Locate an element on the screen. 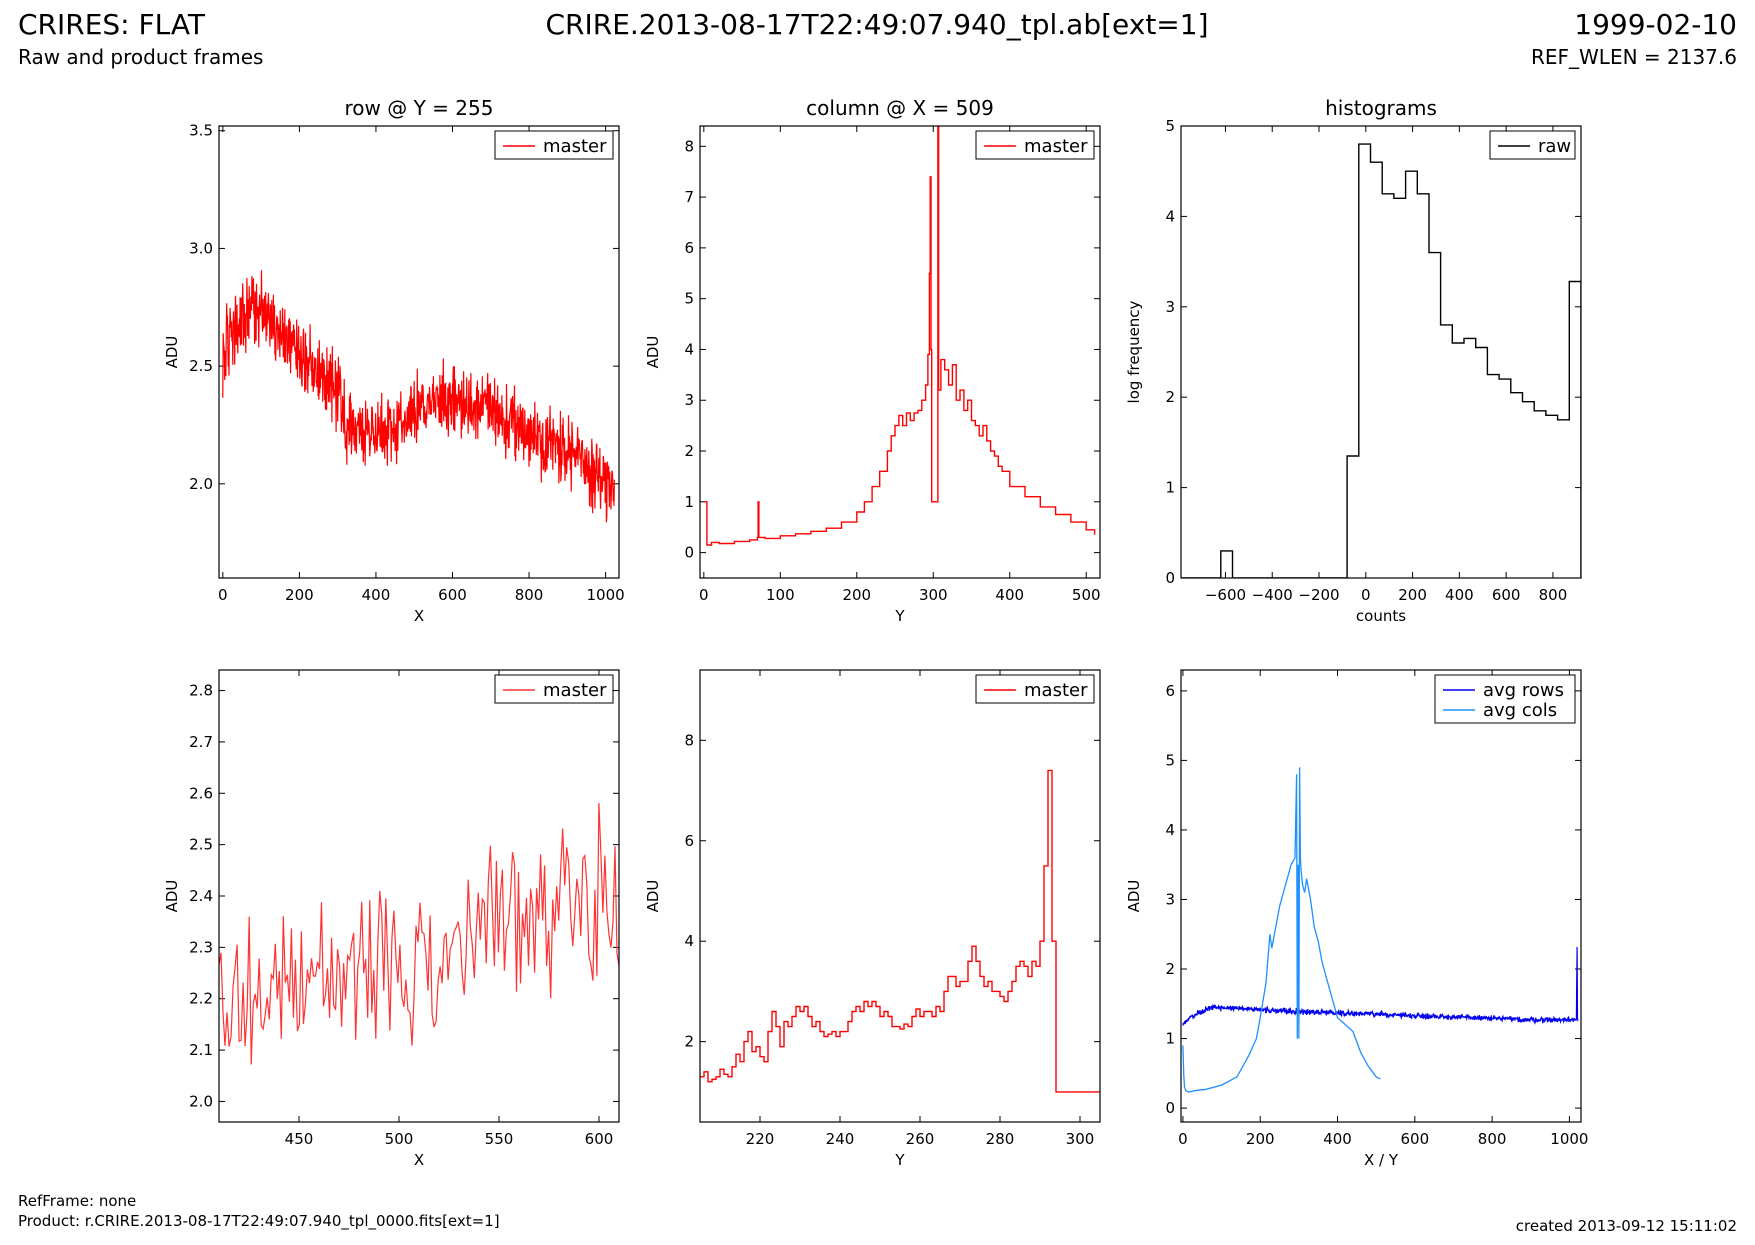  y-tick-label: 2.6 is located at coordinates (201, 793).